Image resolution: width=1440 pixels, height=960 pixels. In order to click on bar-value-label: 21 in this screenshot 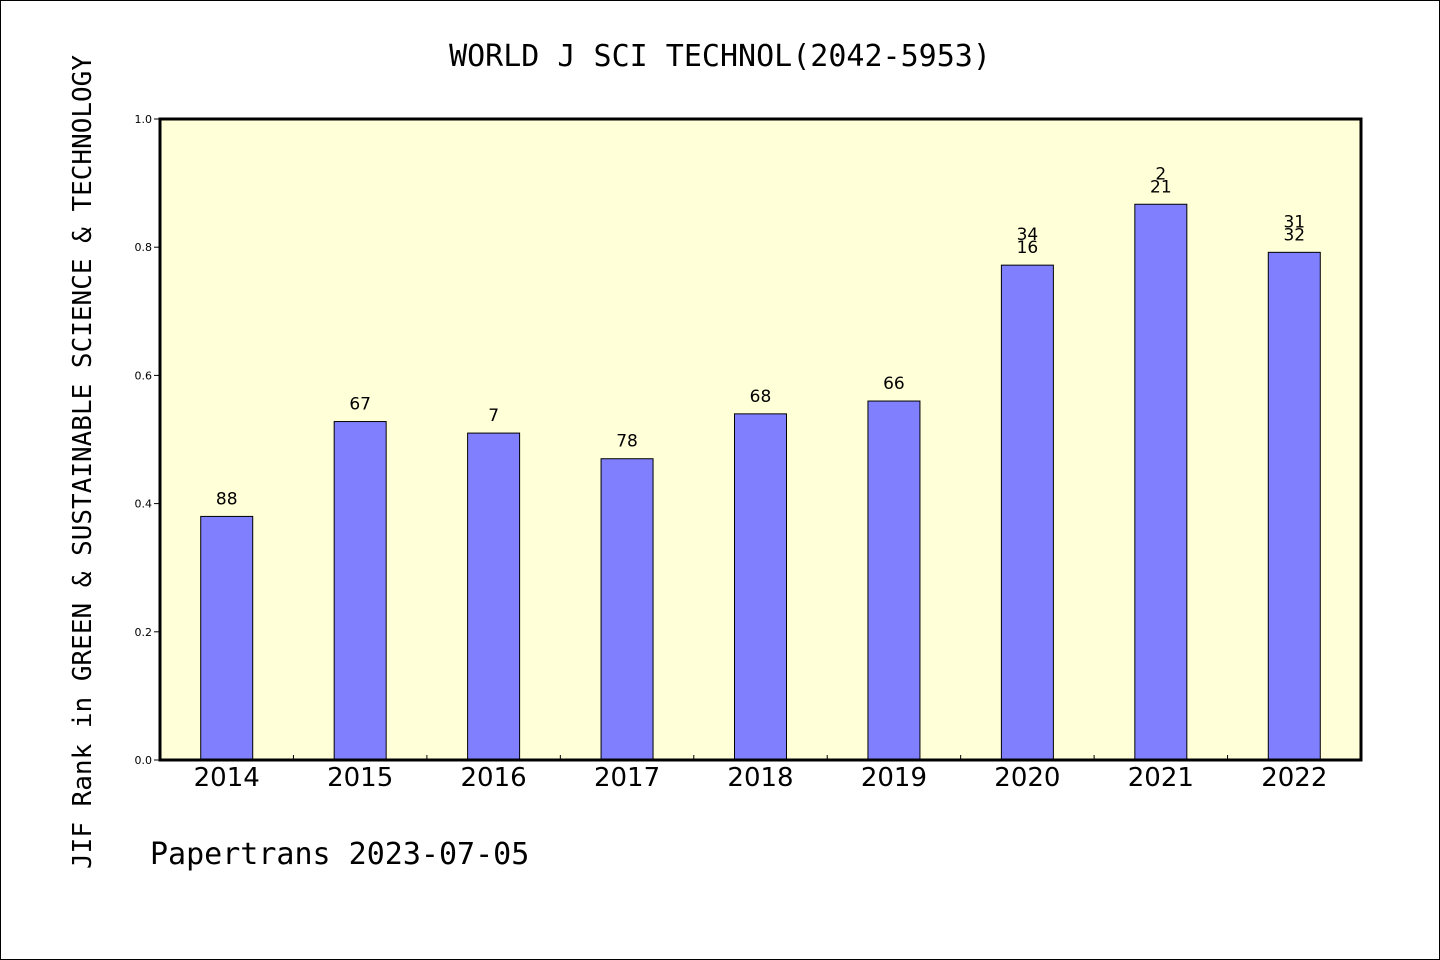, I will do `click(1161, 187)`.